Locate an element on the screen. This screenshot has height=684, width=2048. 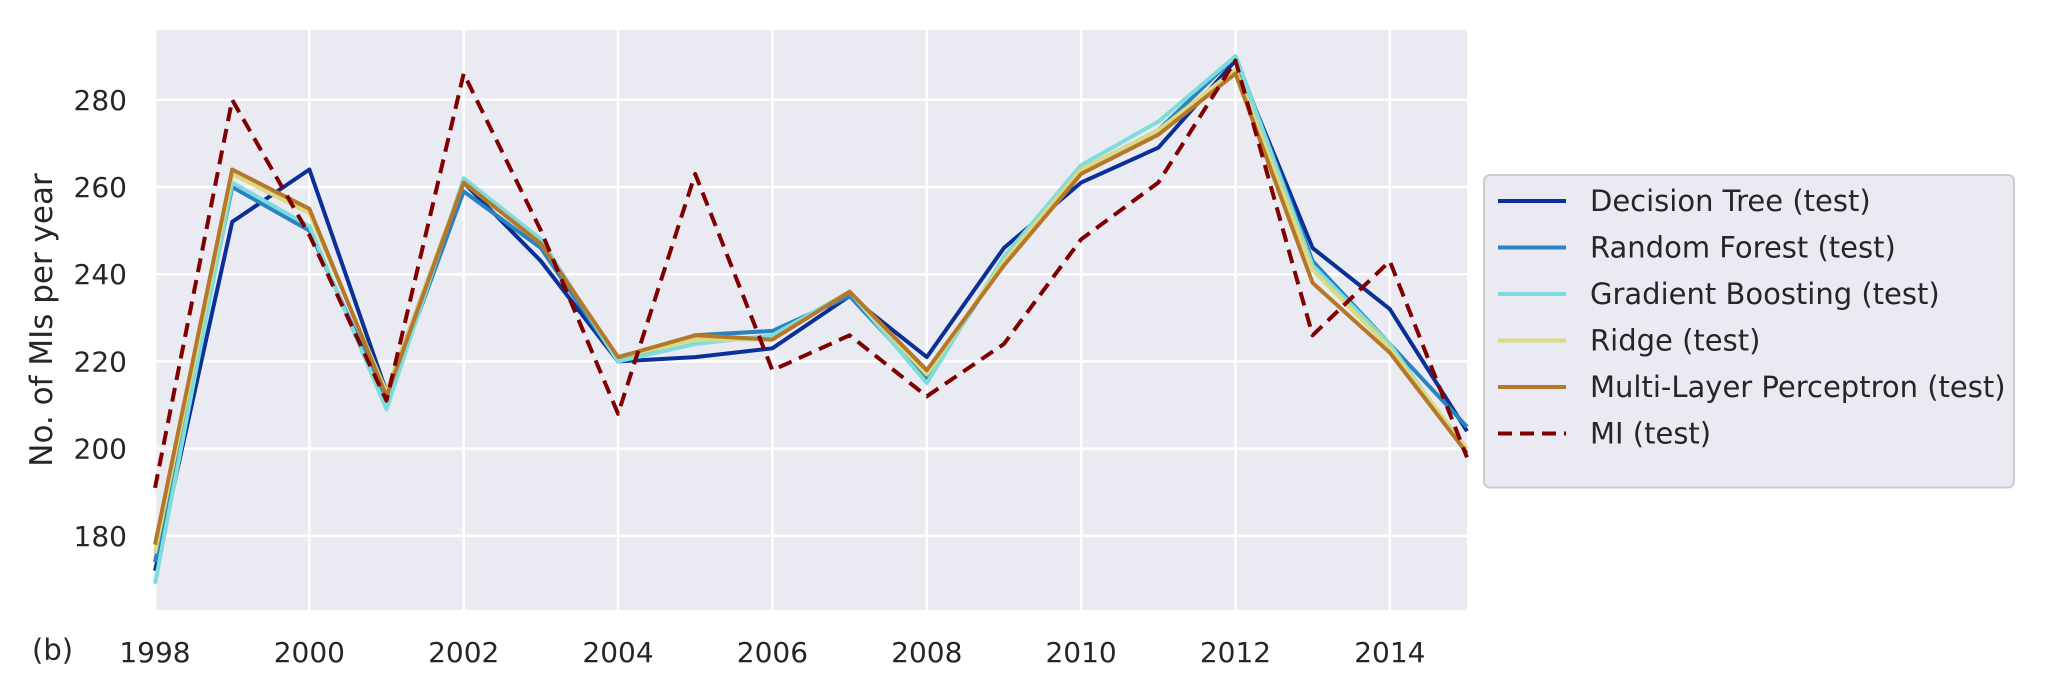
x-tick-label: 2000 is located at coordinates (309, 652).